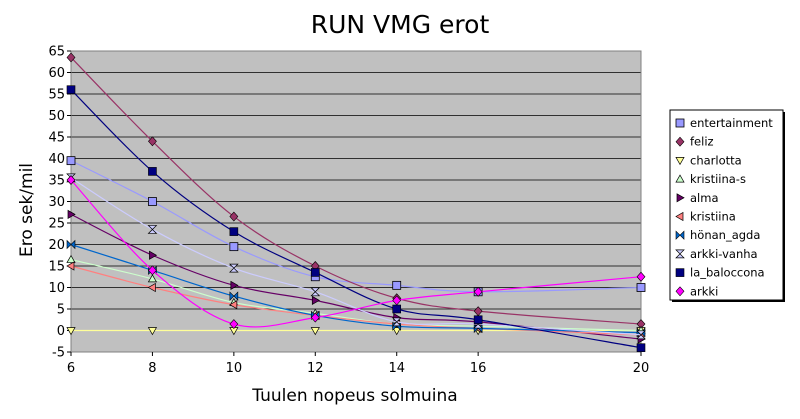 This screenshot has width=800, height=419. Describe the element at coordinates (724, 254) in the screenshot. I see `legend-label: arkki-vanha` at that location.